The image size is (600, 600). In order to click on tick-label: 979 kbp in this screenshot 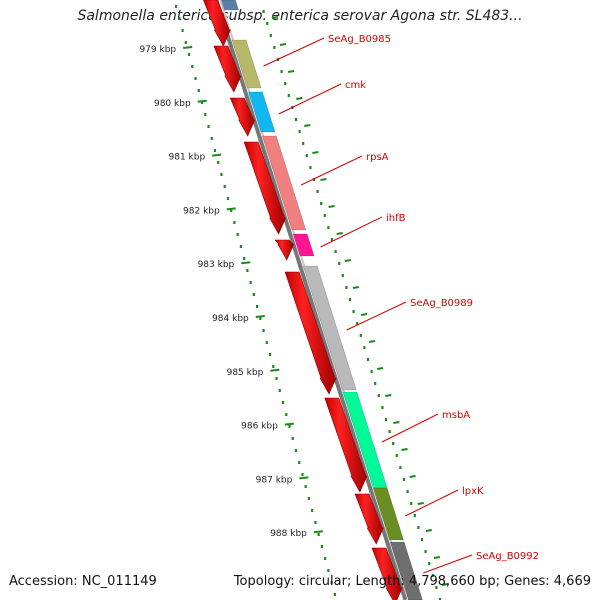, I will do `click(157, 50)`.